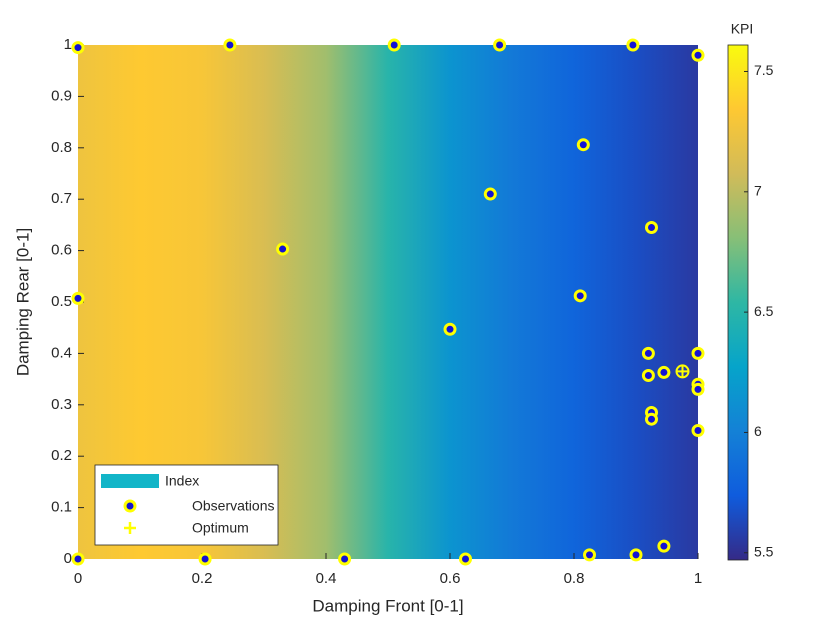  I want to click on y-tick-label: 0.1, so click(61, 507).